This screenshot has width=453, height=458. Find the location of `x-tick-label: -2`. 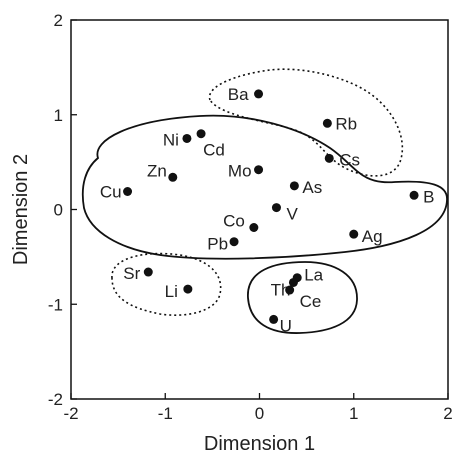

x-tick-label: -2 is located at coordinates (70, 413).